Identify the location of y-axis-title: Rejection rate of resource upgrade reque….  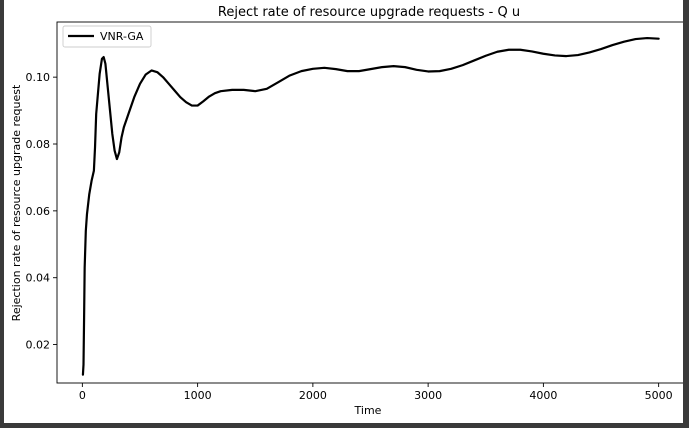
(16, 202).